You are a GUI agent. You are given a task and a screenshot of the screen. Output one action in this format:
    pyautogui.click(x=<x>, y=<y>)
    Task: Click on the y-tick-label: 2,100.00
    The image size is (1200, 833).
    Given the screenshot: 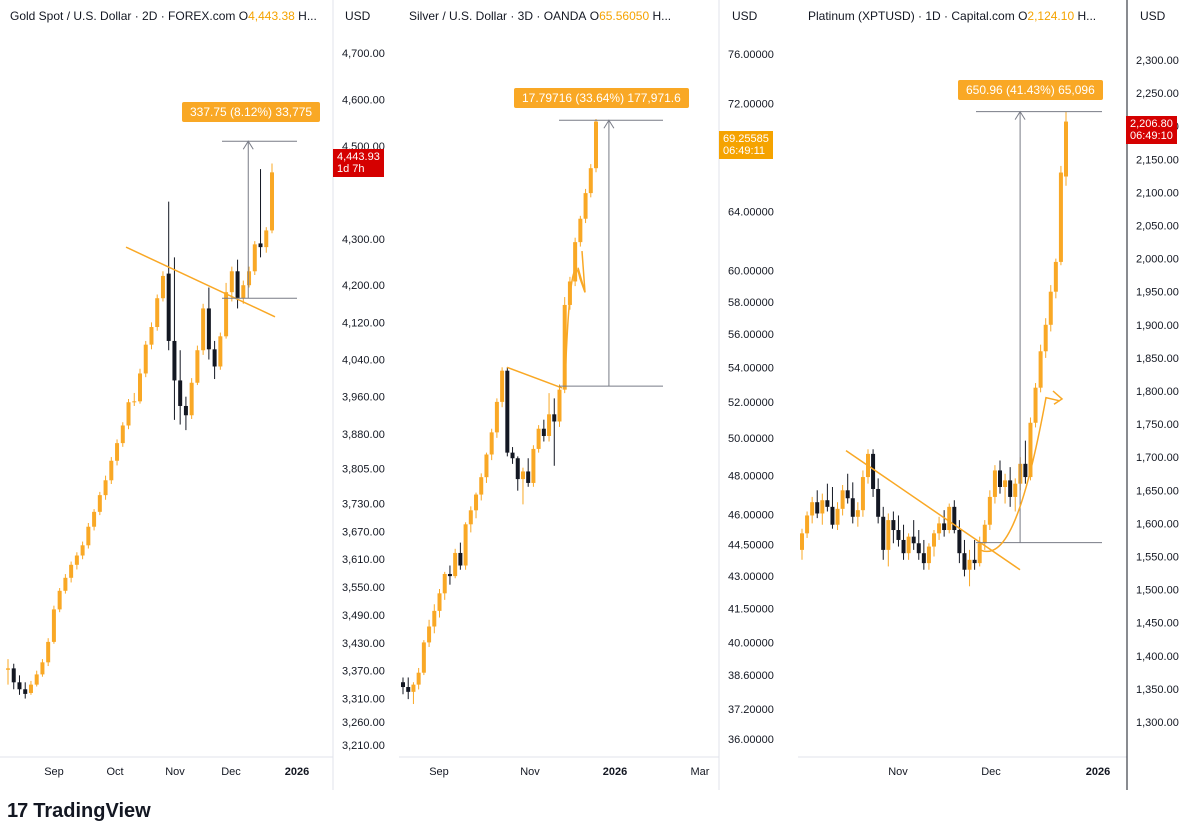 What is the action you would take?
    pyautogui.click(x=1157, y=193)
    